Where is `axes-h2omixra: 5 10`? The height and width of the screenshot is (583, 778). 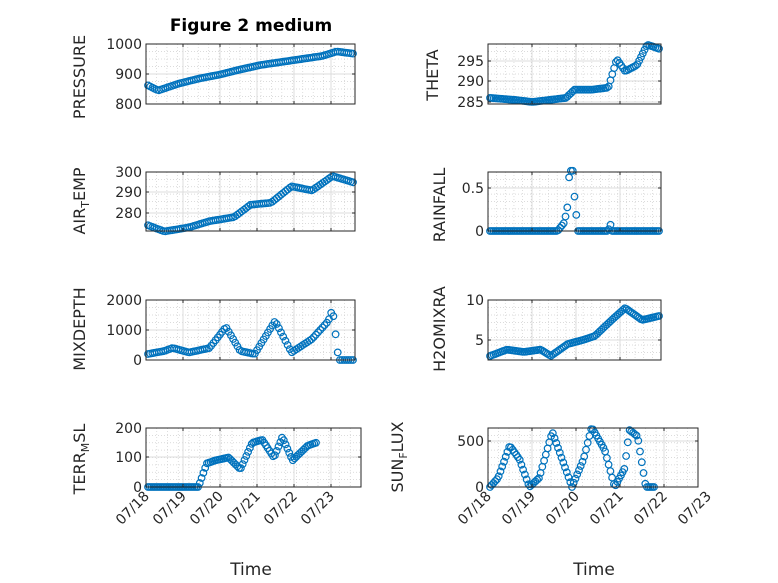 axes-h2omixra: 5 10 is located at coordinates (564, 327).